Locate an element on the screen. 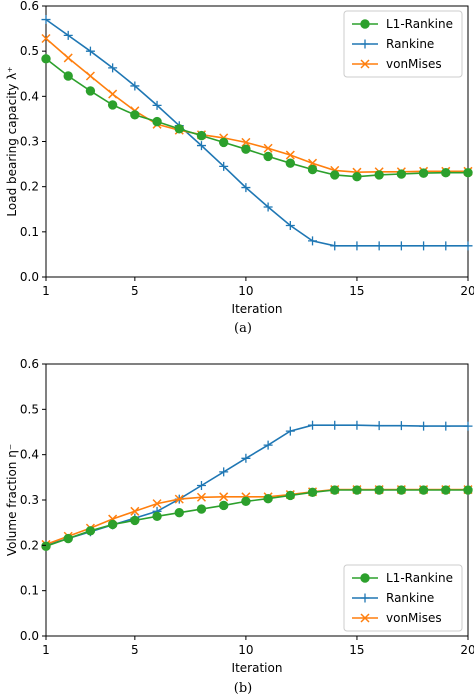 The height and width of the screenshot is (697, 474). y-tick-label: 0.5 is located at coordinates (29, 409).